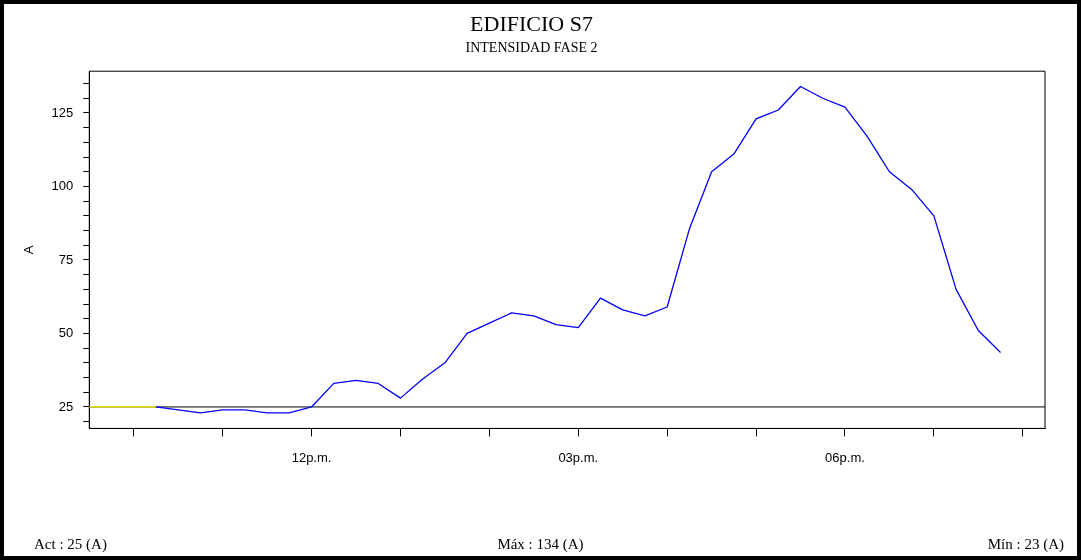 Image resolution: width=1081 pixels, height=560 pixels. What do you see at coordinates (531, 48) in the screenshot?
I see `chart-subtitle: INTENSIDAD FASE 2` at bounding box center [531, 48].